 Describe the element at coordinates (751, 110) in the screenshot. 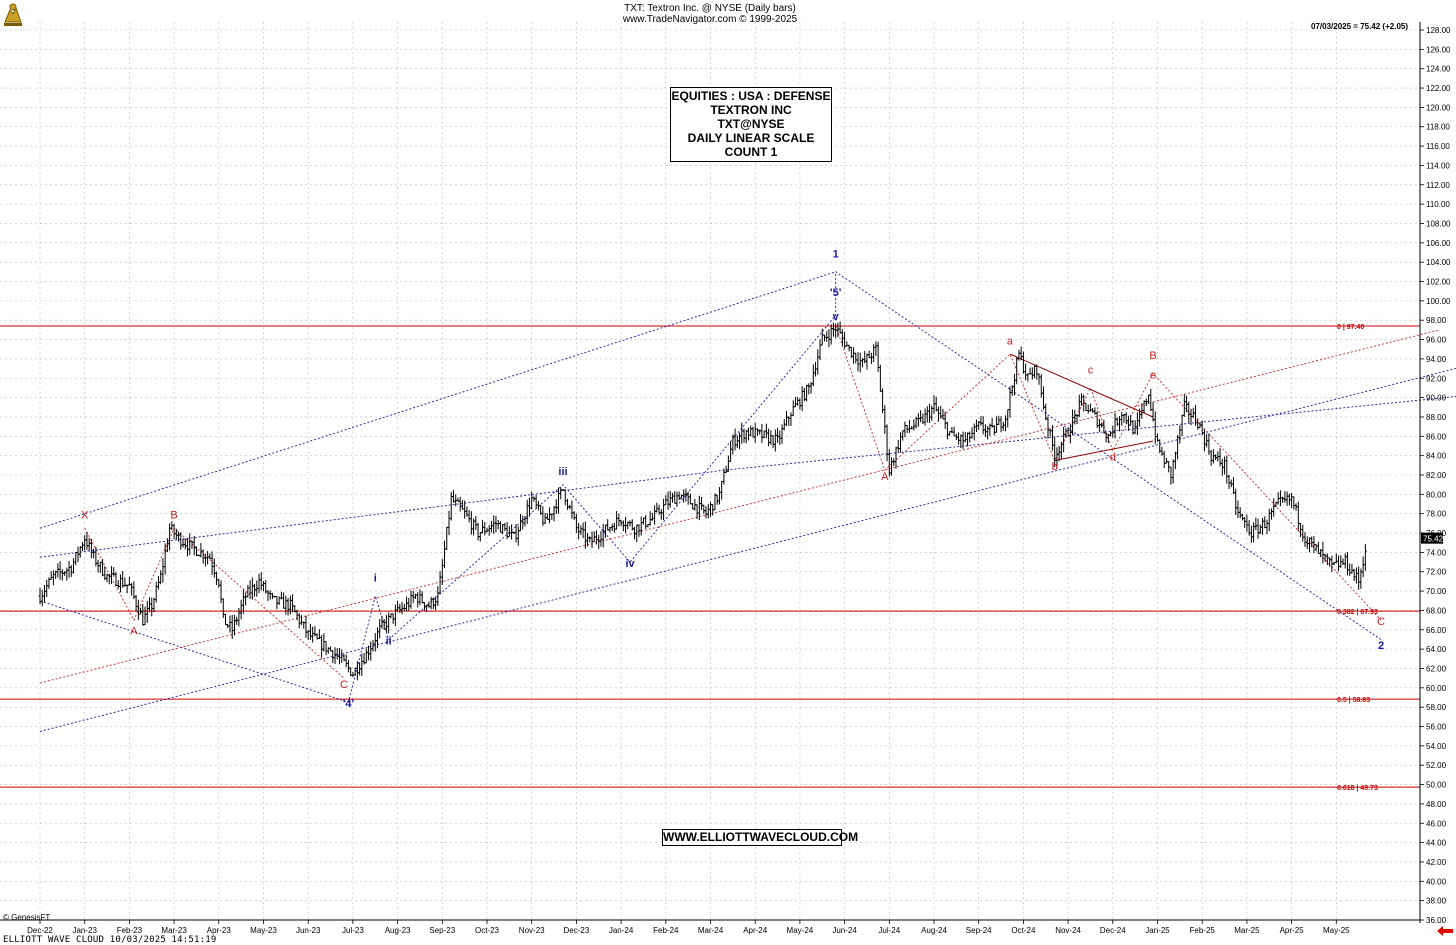

I see `info-line-company: TEXTRON INC` at that location.